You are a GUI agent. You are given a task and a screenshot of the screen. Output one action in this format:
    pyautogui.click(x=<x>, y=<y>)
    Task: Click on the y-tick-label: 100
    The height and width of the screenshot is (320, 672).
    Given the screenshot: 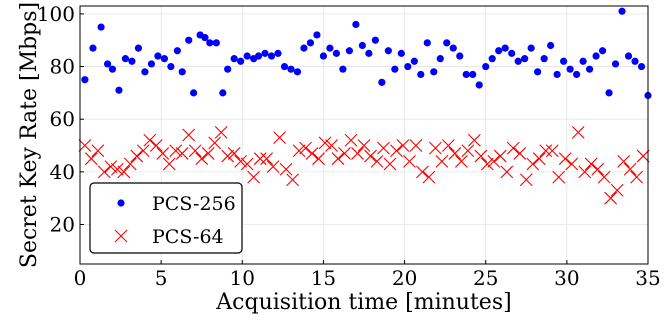 What is the action you would take?
    pyautogui.click(x=56, y=14)
    